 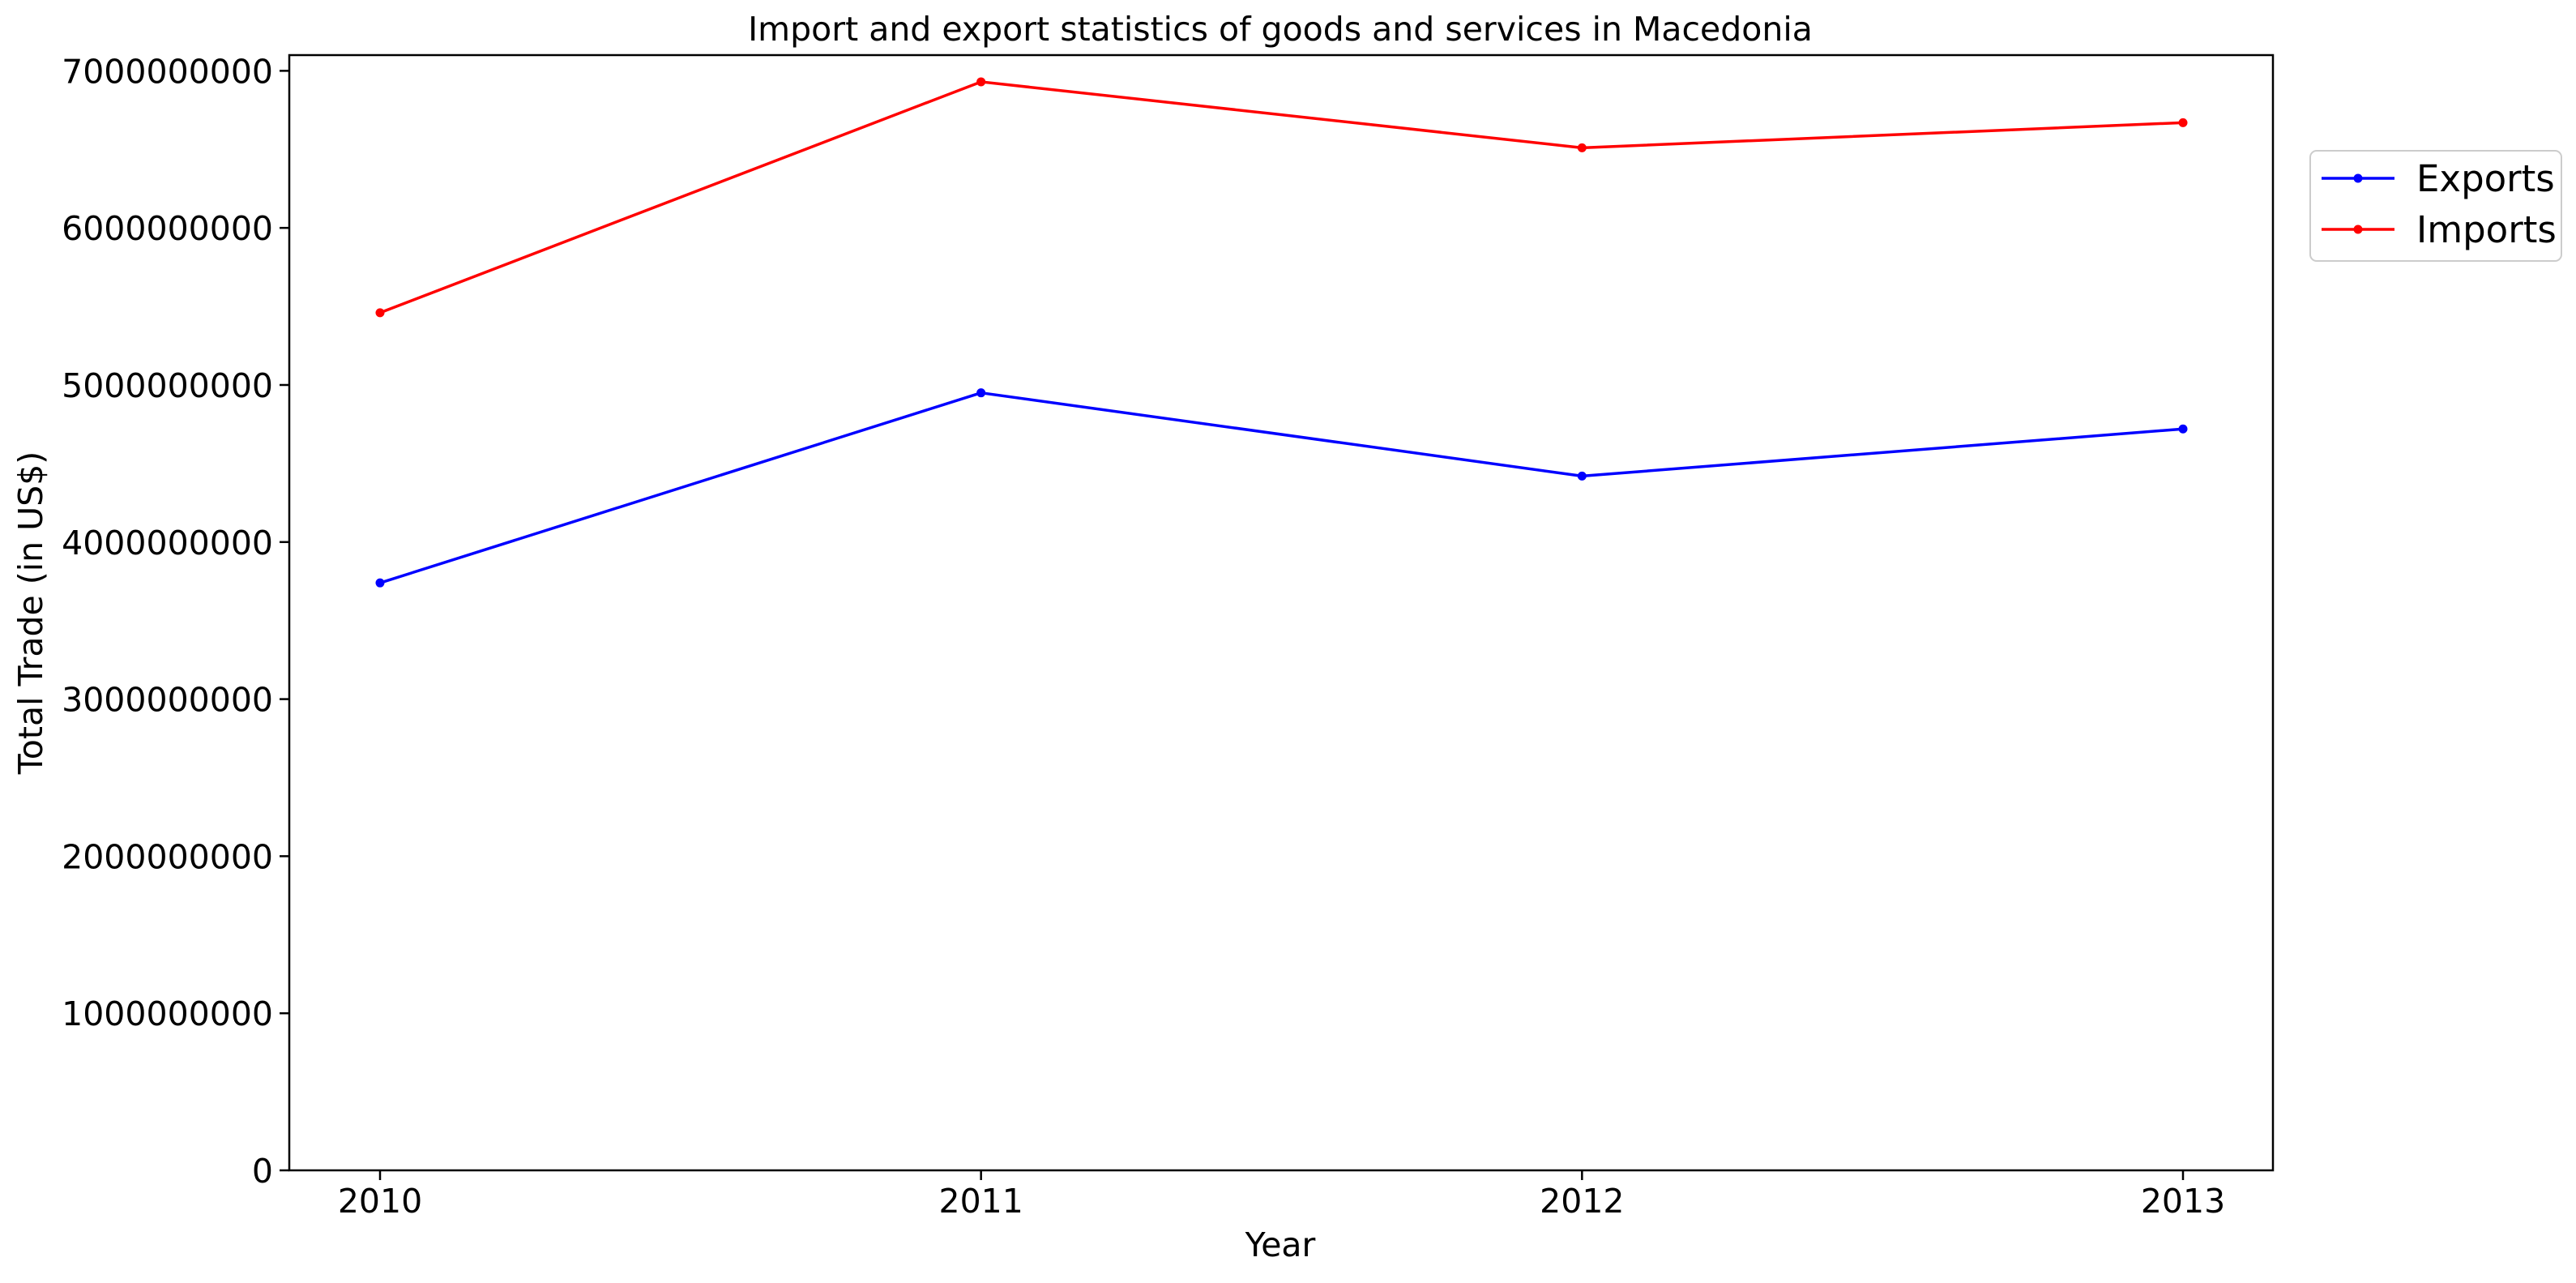 What do you see at coordinates (980, 1201) in the screenshot?
I see `x-tick-label: 2011` at bounding box center [980, 1201].